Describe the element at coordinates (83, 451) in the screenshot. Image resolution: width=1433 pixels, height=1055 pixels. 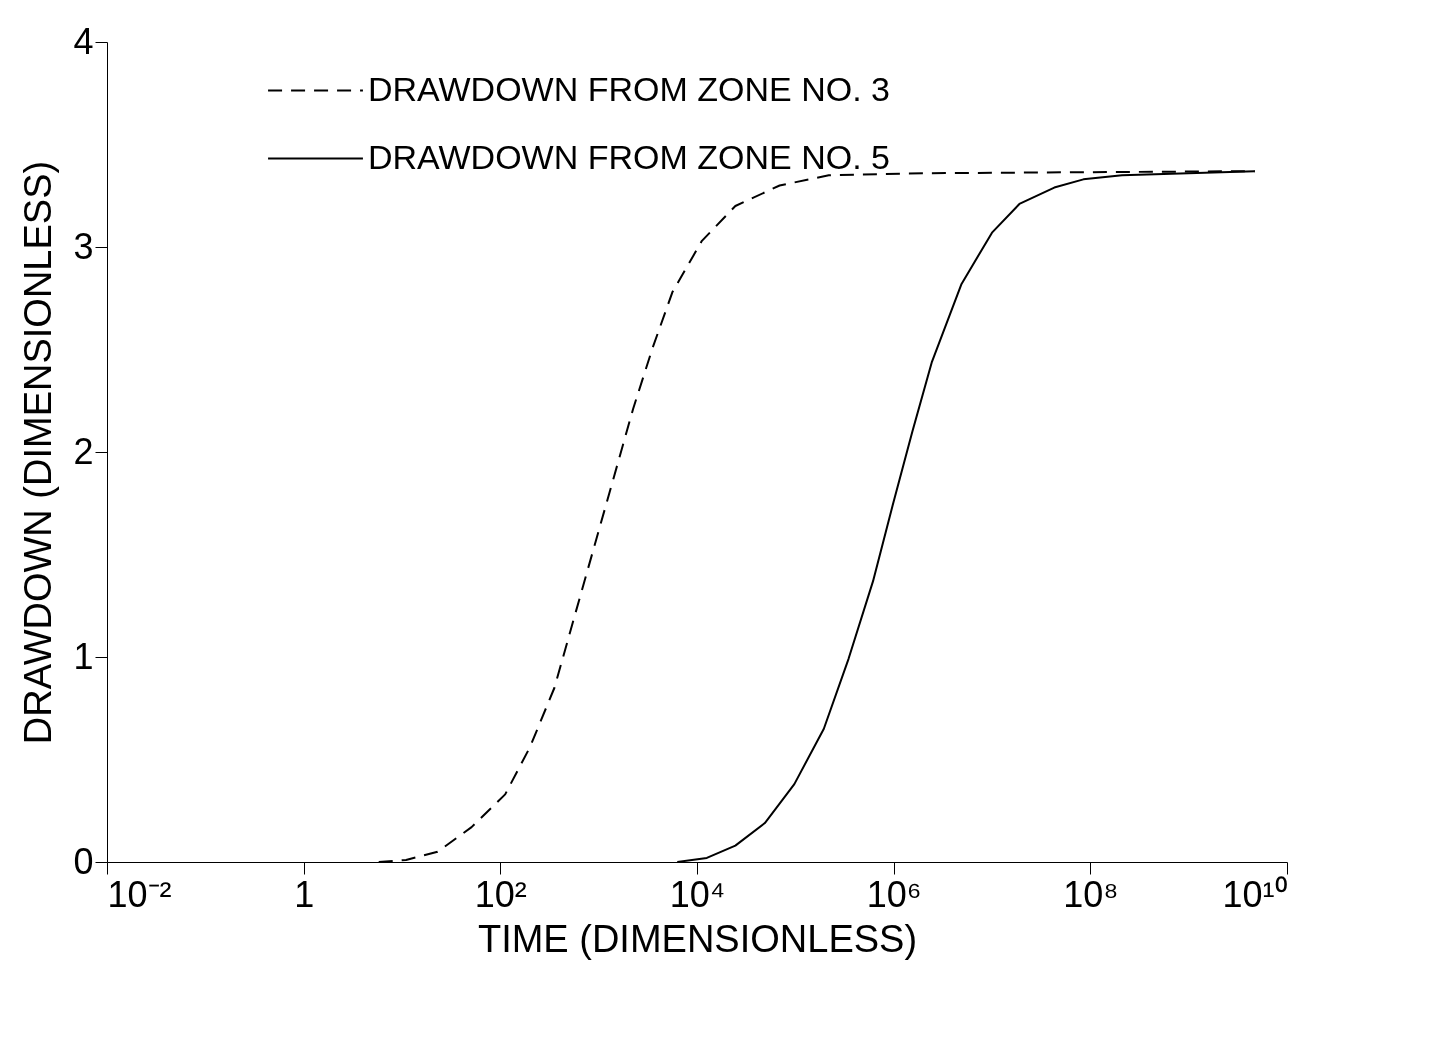
I see `y-tick-label: 2` at that location.